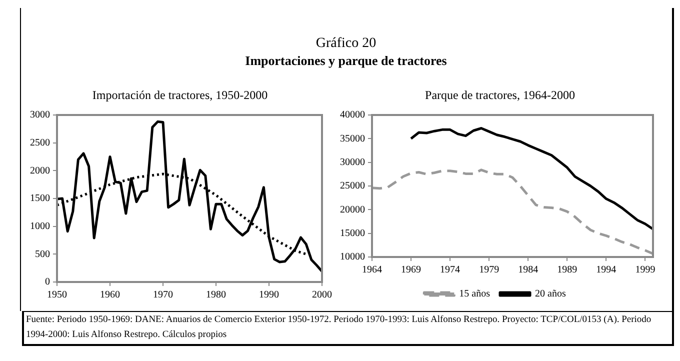  What do you see at coordinates (269, 295) in the screenshot?
I see `x-tick-label: 1990` at bounding box center [269, 295].